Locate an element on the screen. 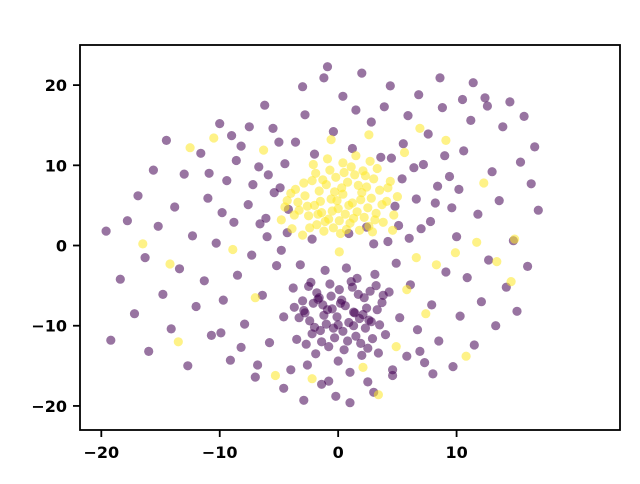 This screenshot has height=484, width=640. y-tick-label: −10 is located at coordinates (49, 326).